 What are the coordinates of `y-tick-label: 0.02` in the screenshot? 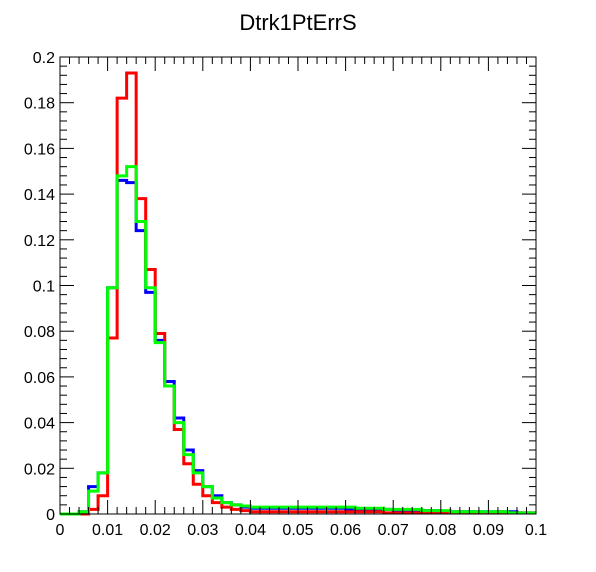 It's located at (39, 469).